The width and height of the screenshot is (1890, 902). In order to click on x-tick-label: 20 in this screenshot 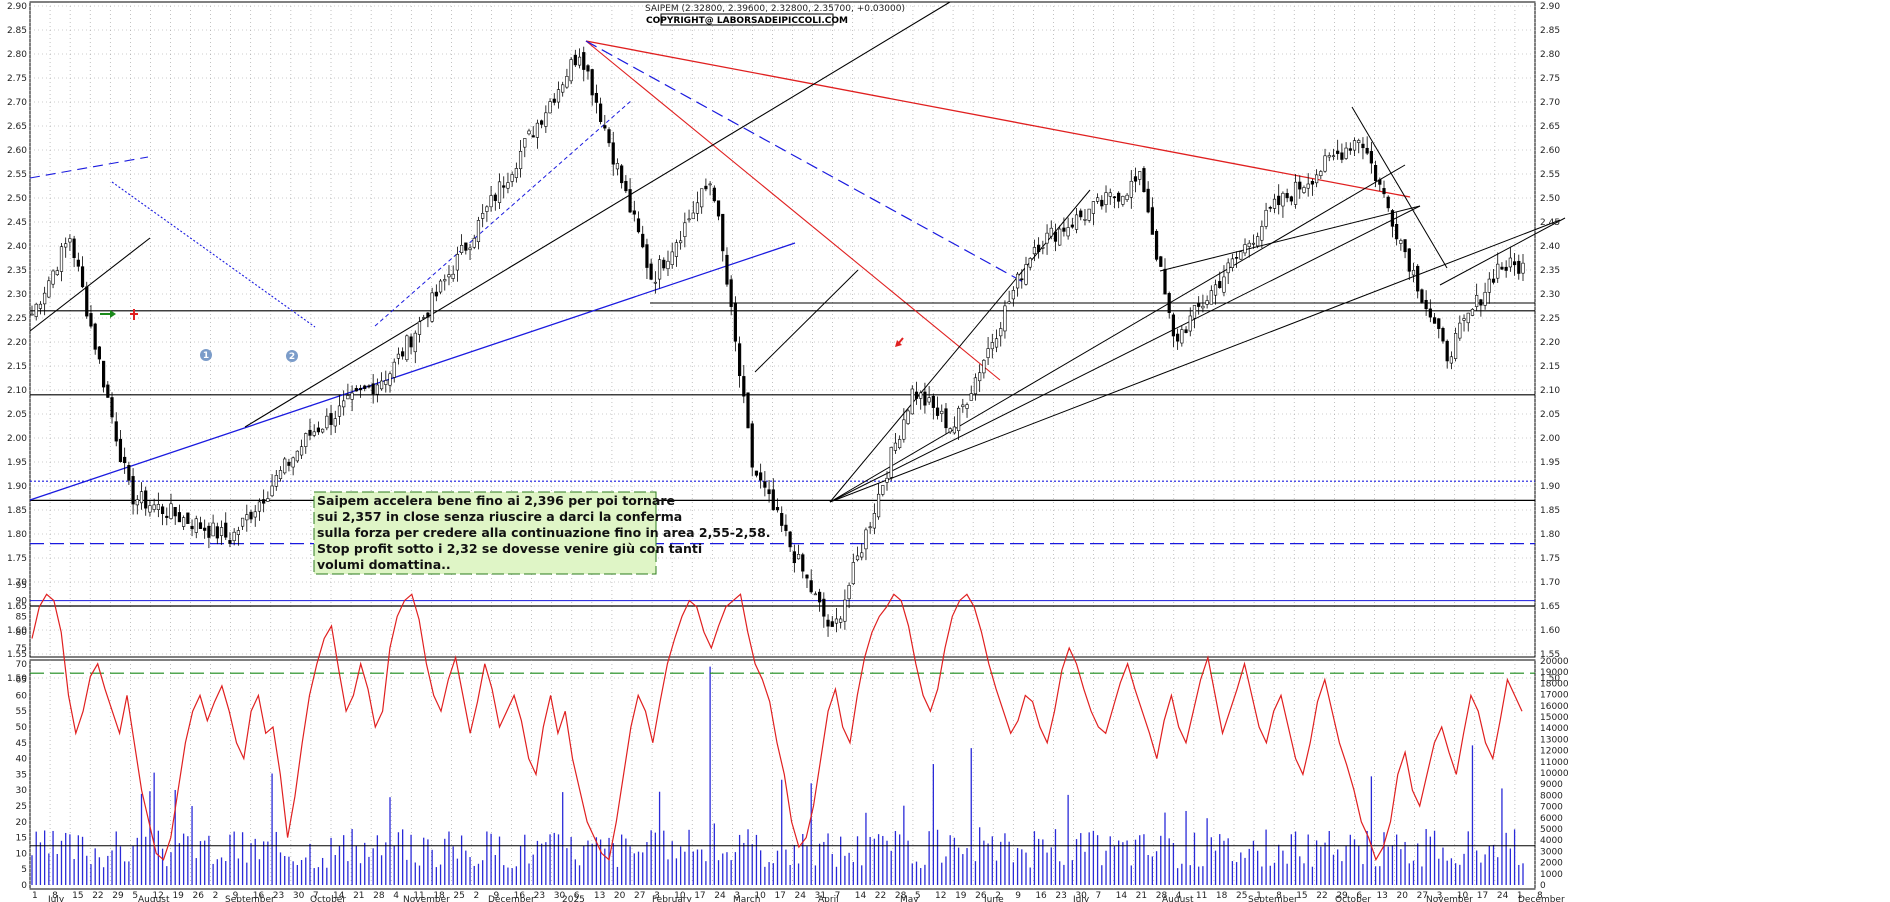, I will do `click(1403, 896)`.